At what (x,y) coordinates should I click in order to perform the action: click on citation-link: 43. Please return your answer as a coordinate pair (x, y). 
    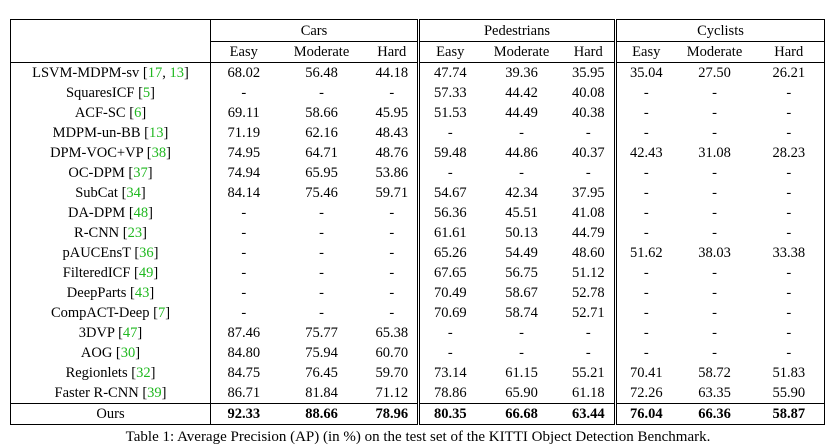
    Looking at the image, I should click on (142, 293).